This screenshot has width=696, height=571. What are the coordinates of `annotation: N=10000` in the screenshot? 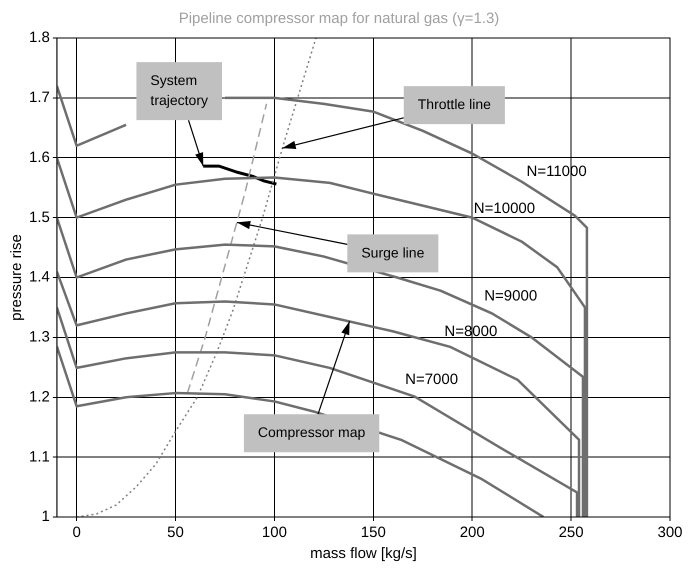 It's located at (505, 208).